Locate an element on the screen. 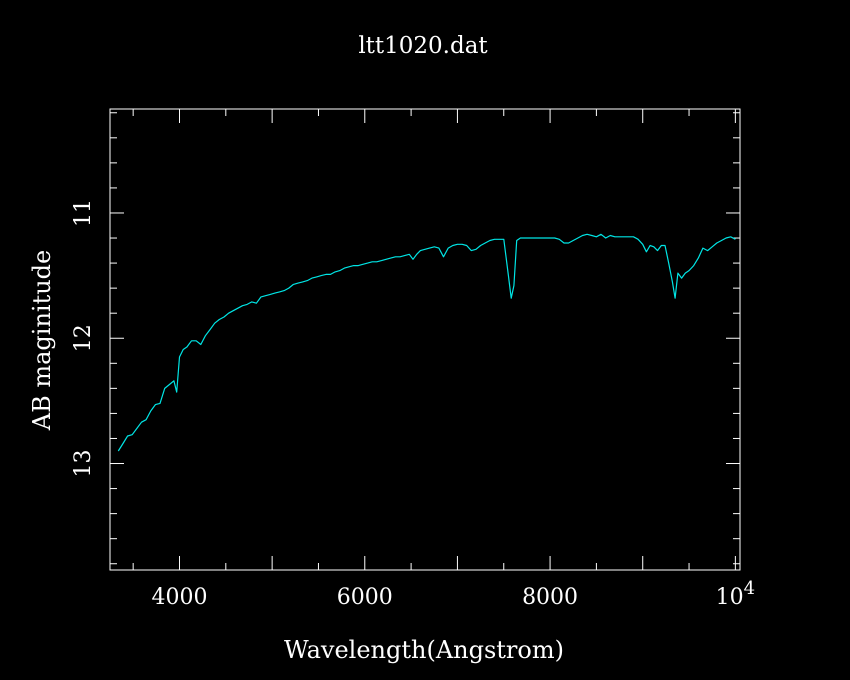  x-tick-exponent: 4 is located at coordinates (749, 588).